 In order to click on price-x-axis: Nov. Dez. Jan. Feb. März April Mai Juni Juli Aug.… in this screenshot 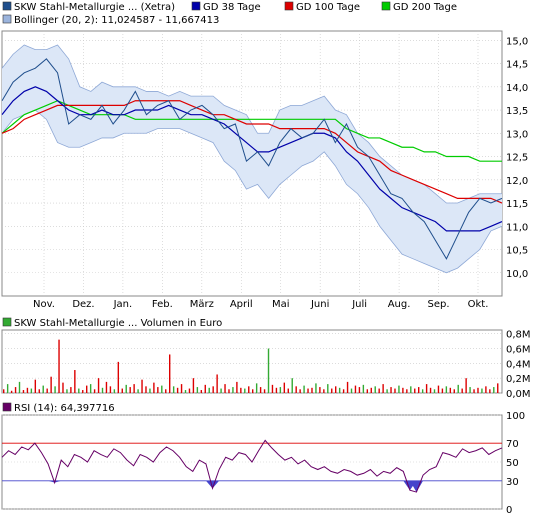, I will do `click(260, 304)`.